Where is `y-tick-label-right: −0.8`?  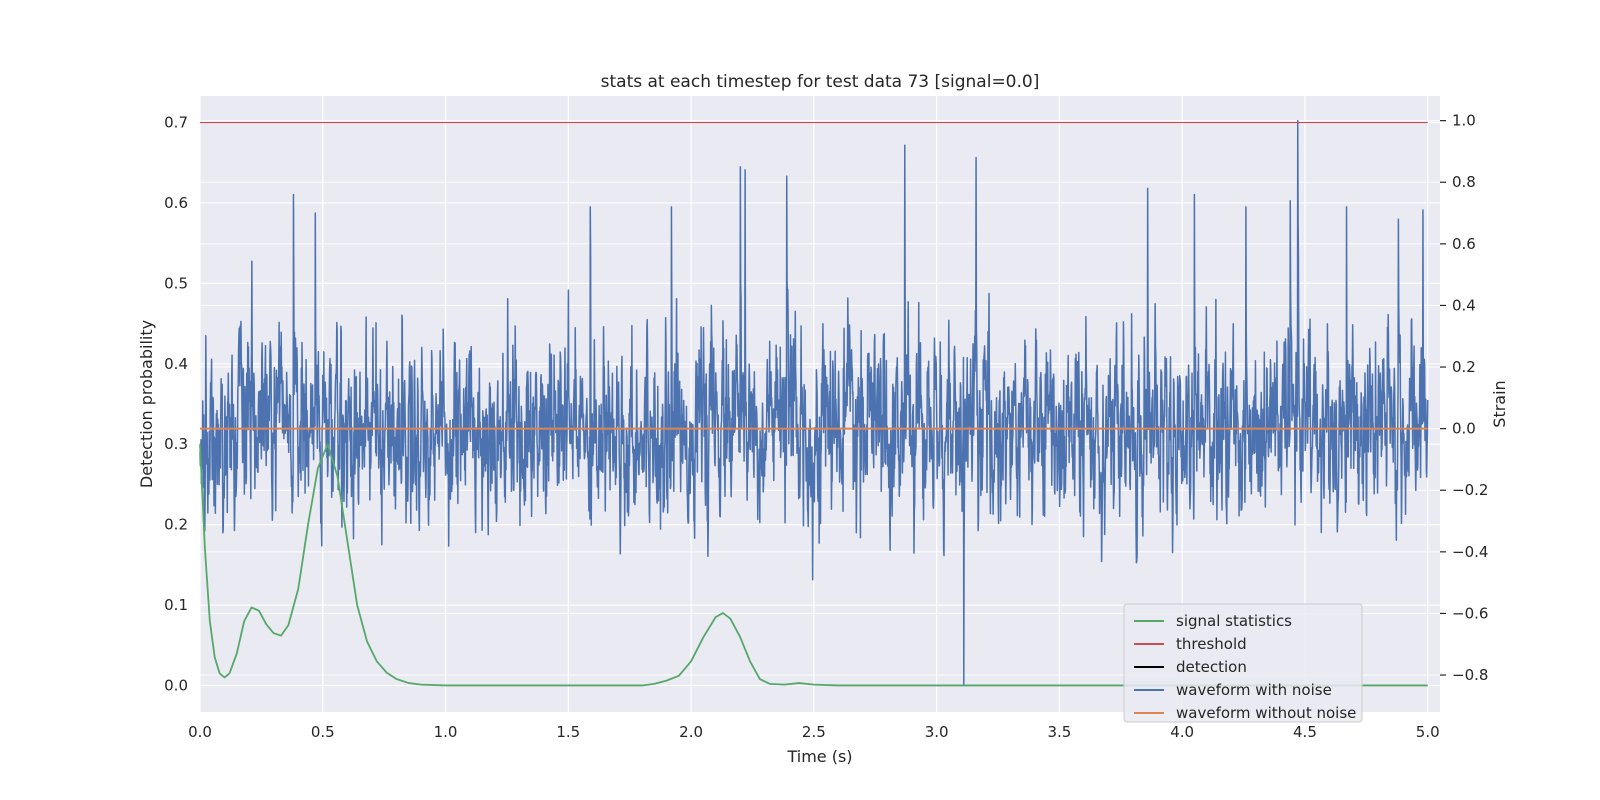
y-tick-label-right: −0.8 is located at coordinates (1470, 675).